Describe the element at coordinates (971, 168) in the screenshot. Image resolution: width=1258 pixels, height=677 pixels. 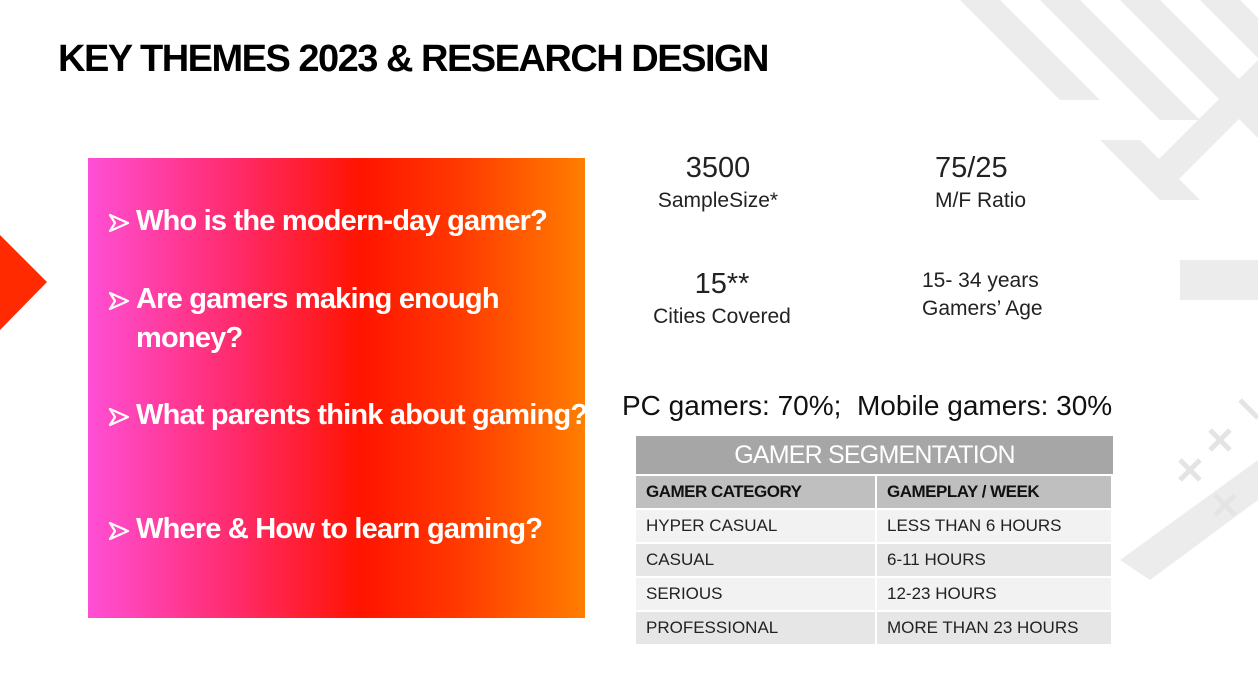
I see `stat-value: 75/25` at that location.